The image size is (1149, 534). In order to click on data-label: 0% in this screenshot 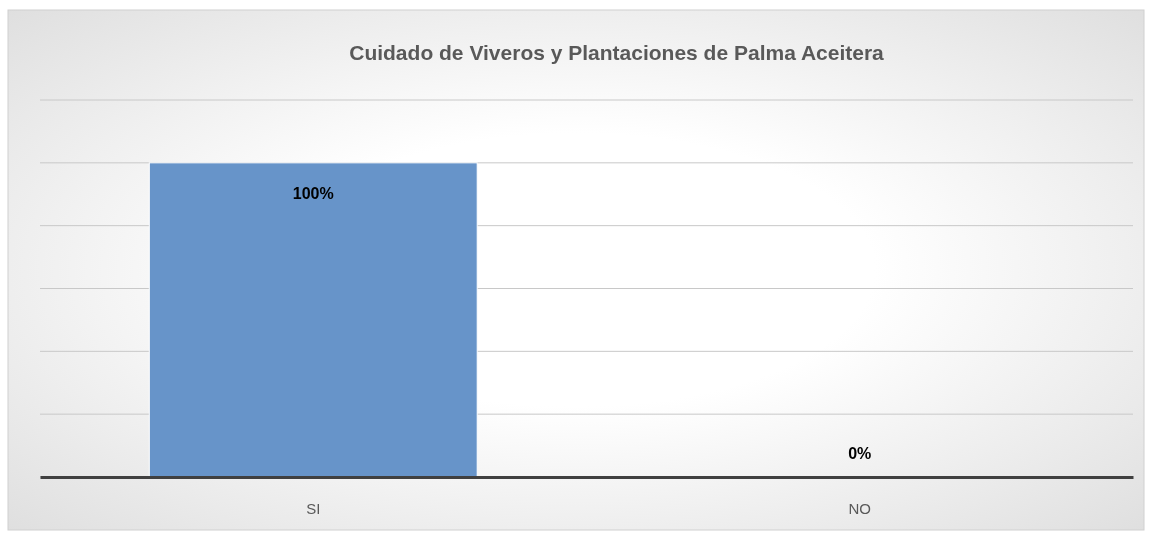, I will do `click(860, 453)`.